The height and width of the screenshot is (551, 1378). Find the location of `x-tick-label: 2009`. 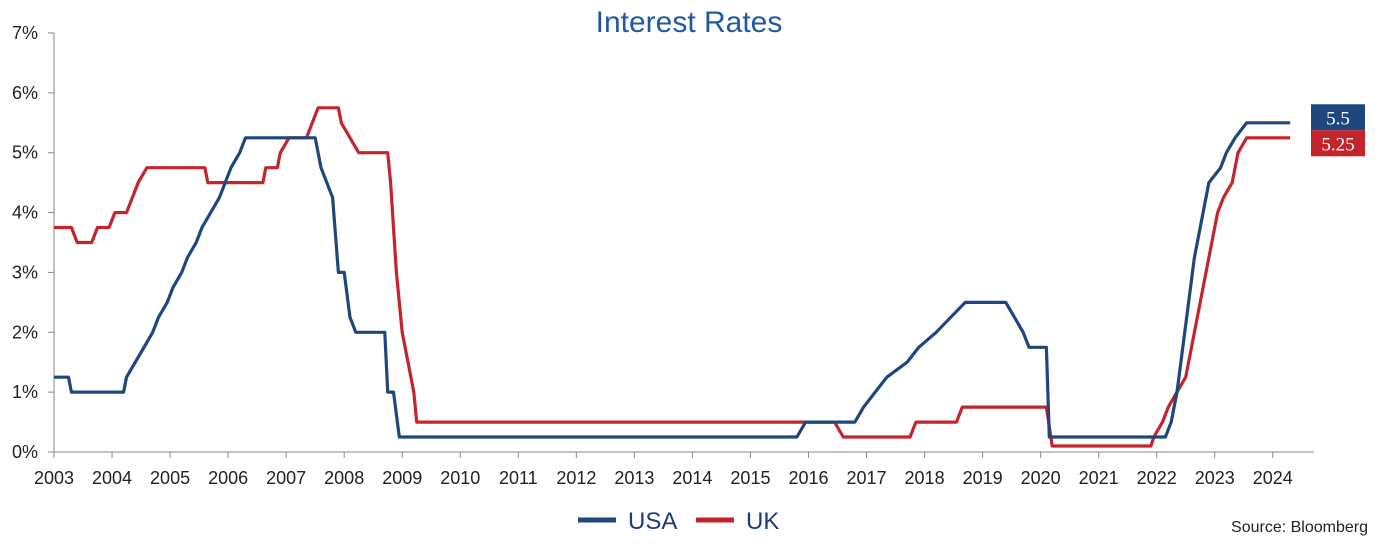

x-tick-label: 2009 is located at coordinates (402, 478).